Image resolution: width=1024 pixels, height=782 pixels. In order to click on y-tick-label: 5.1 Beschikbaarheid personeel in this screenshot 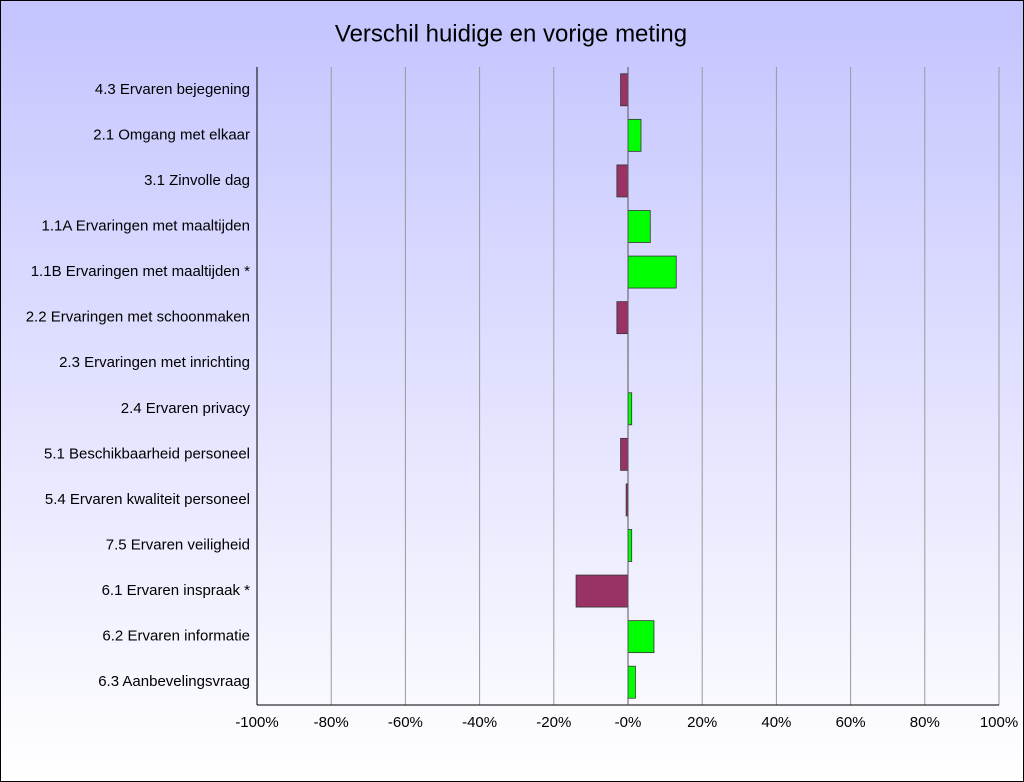, I will do `click(147, 453)`.